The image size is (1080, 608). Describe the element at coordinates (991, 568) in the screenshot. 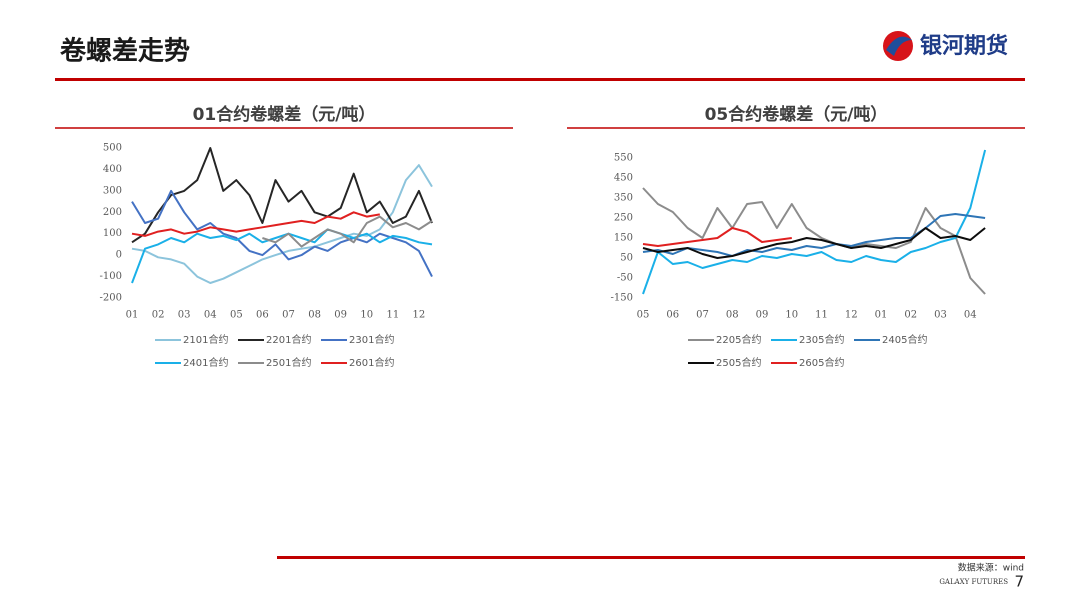

I see `source: 数据来源：wind` at that location.